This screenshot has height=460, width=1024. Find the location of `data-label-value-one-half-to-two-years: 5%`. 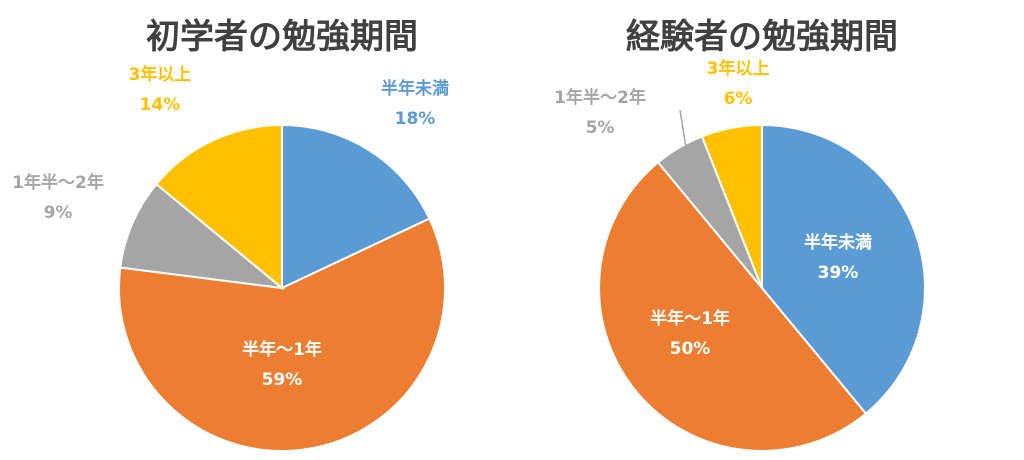

data-label-value-one-half-to-two-years: 5% is located at coordinates (600, 128).